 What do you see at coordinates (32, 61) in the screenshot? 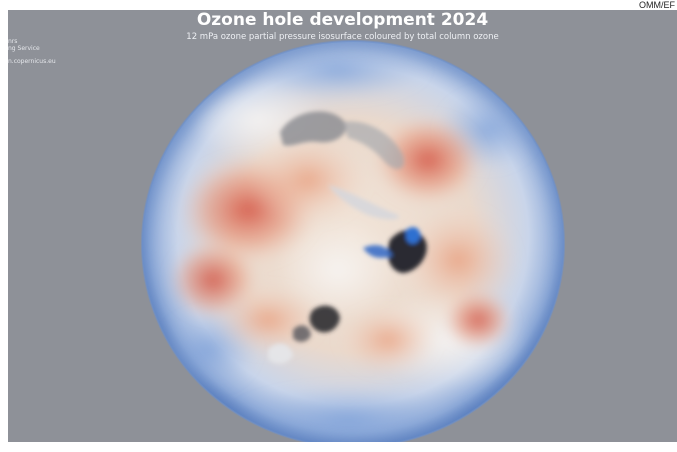
I see `corner-url-text: n.copernicus.eu` at bounding box center [32, 61].